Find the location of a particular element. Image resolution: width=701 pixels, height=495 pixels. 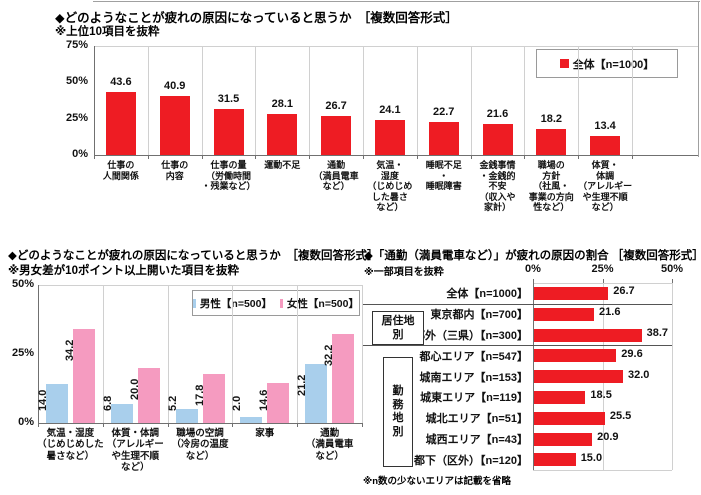

chart3-row-label: 城西エリア【n=43】 is located at coordinates (476, 440).